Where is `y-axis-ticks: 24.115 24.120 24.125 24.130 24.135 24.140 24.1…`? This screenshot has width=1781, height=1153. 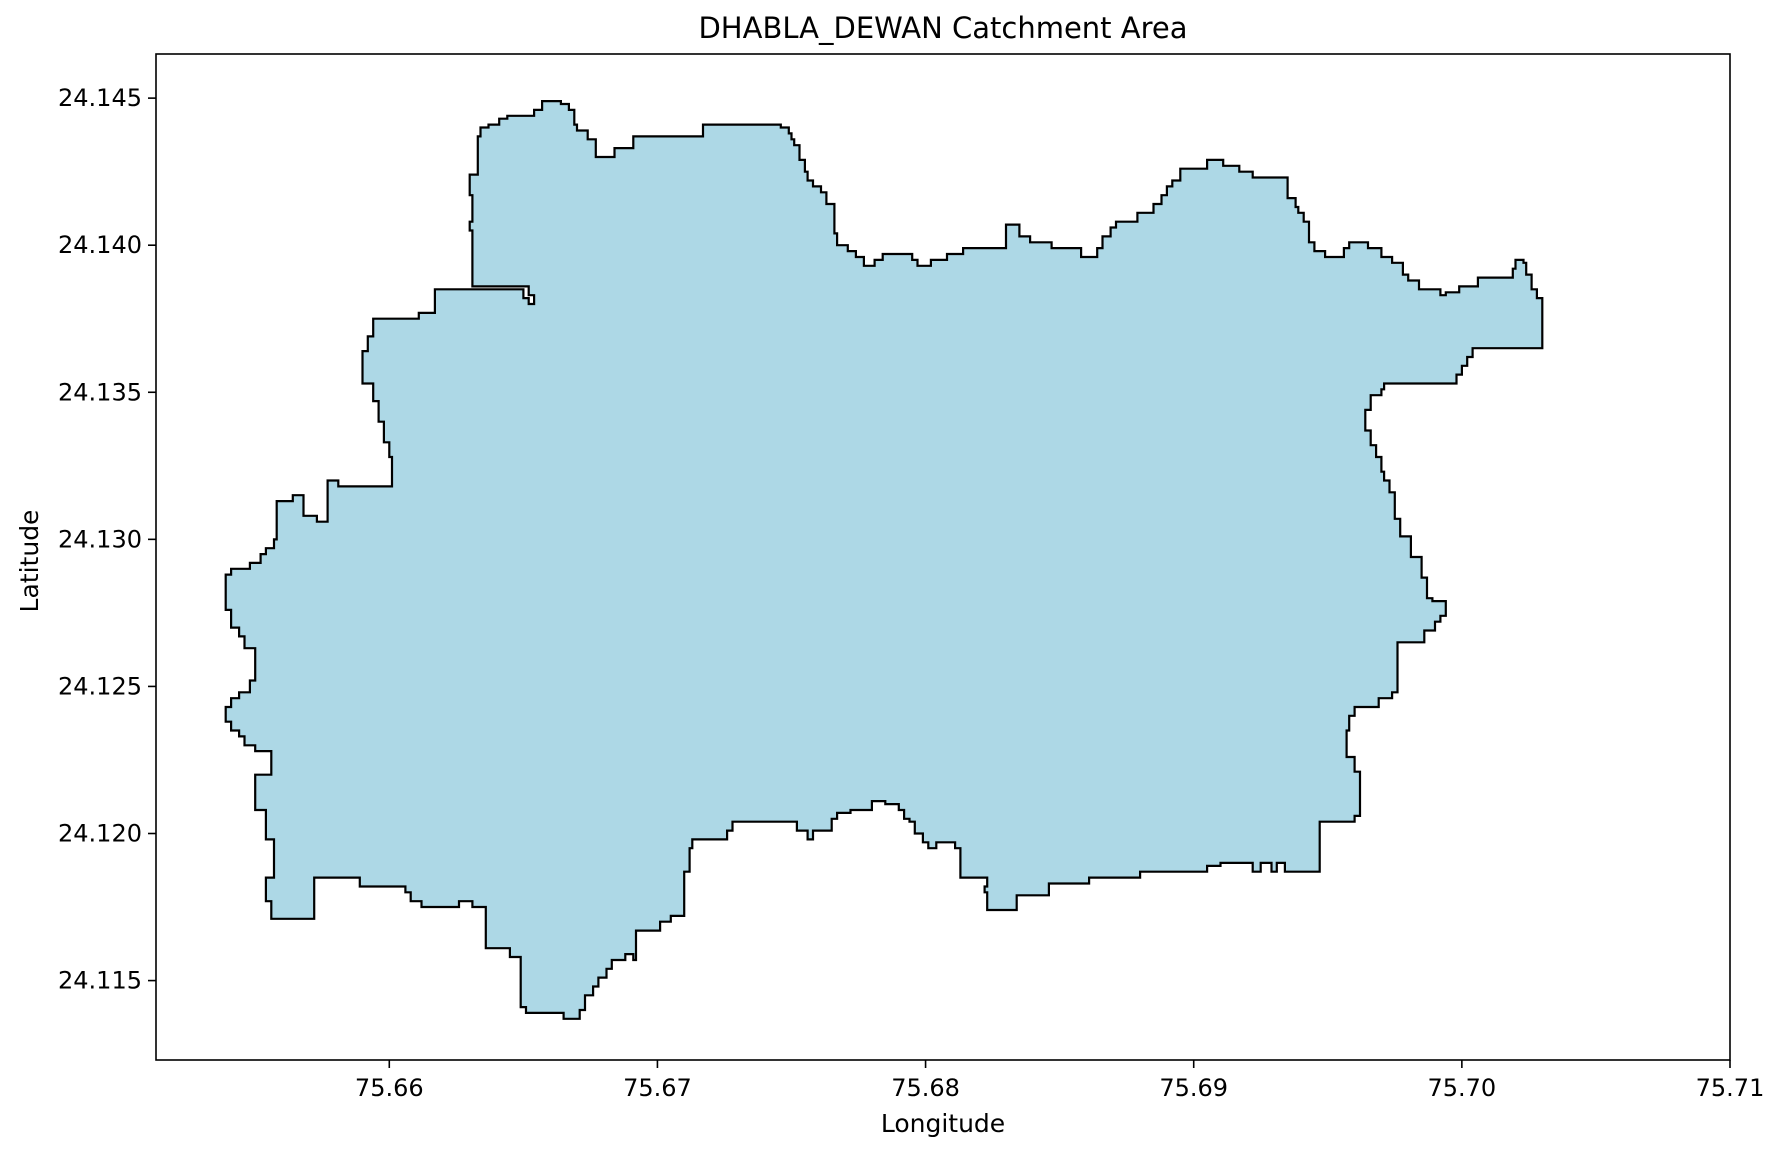
y-axis-ticks: 24.115 24.120 24.125 24.130 24.135 24.140 24.1… is located at coordinates (107, 539).